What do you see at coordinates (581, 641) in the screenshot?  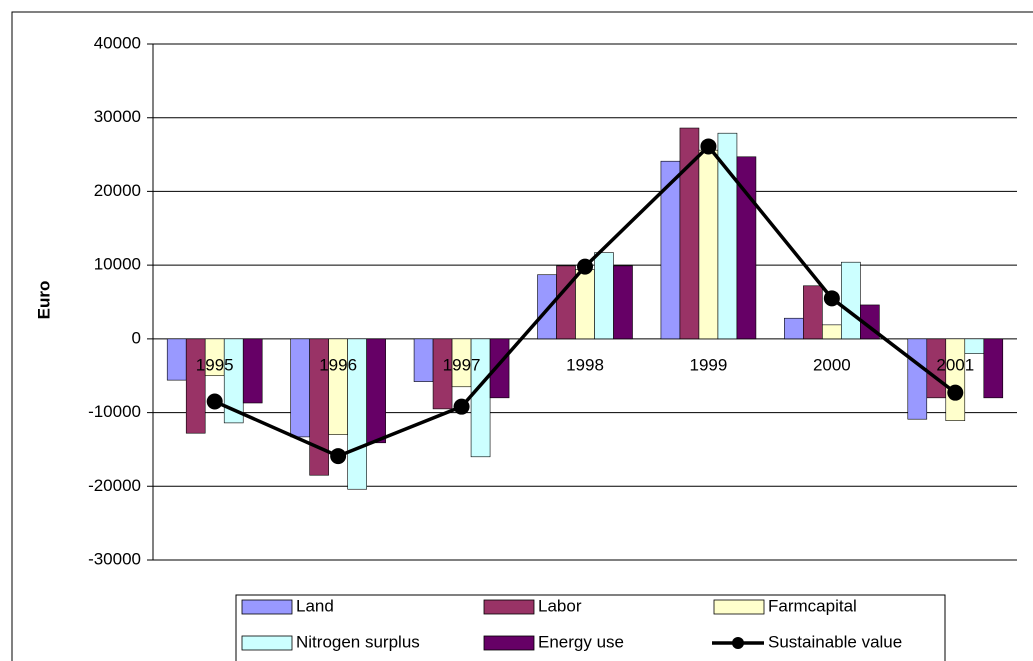 I see `legend-label: Energy use` at bounding box center [581, 641].